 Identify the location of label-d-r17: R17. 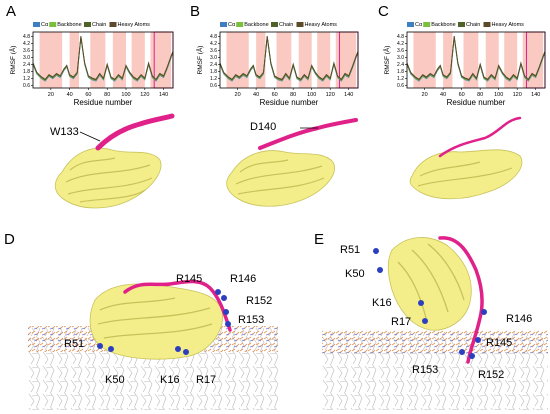
(206, 380).